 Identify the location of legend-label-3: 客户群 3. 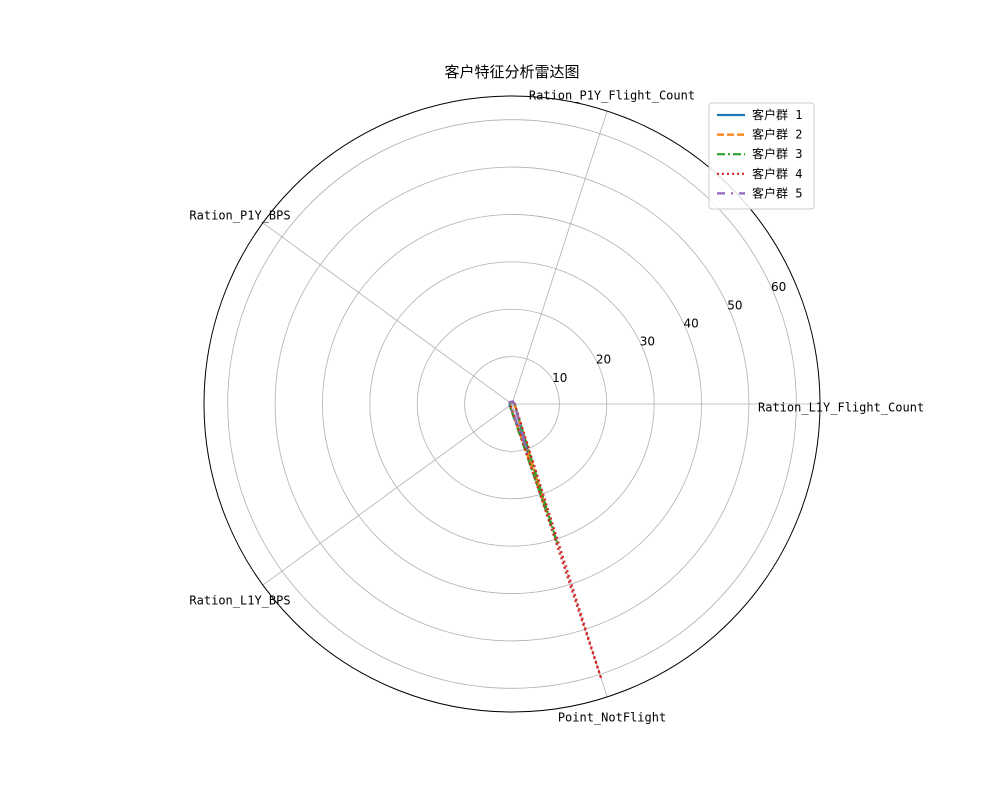
(777, 153).